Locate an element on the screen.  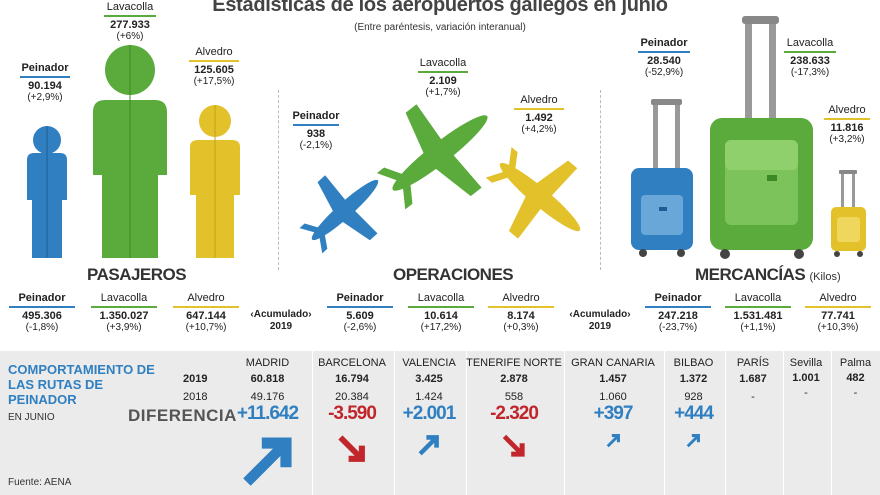
cargo-suitcases is located at coordinates (748, 137).